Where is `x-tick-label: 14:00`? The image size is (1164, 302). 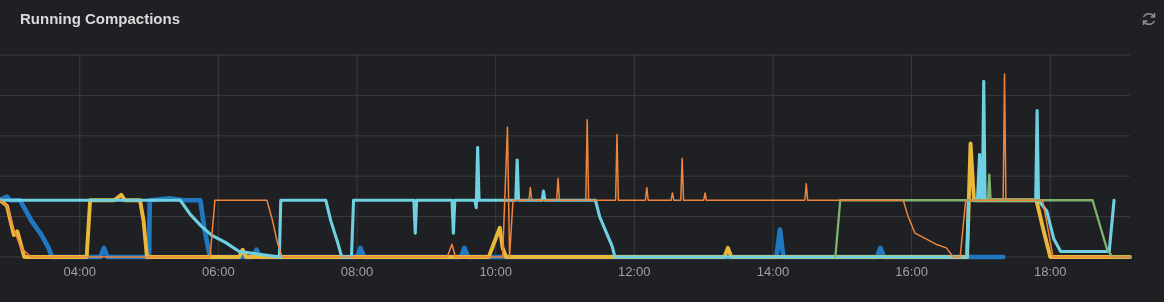
x-tick-label: 14:00 is located at coordinates (773, 271).